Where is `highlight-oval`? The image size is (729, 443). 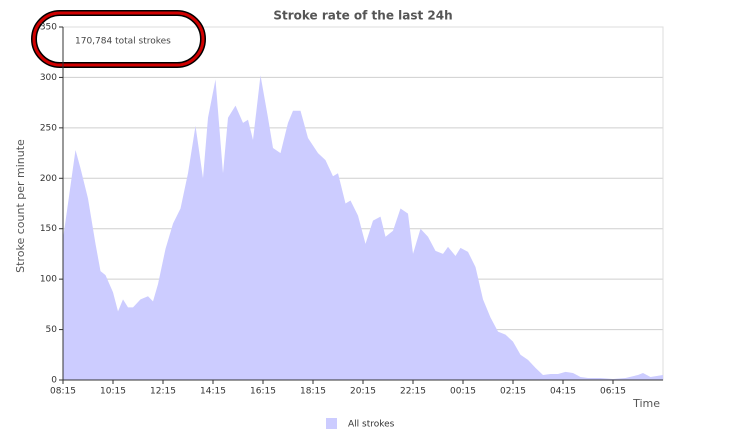 highlight-oval is located at coordinates (118, 39).